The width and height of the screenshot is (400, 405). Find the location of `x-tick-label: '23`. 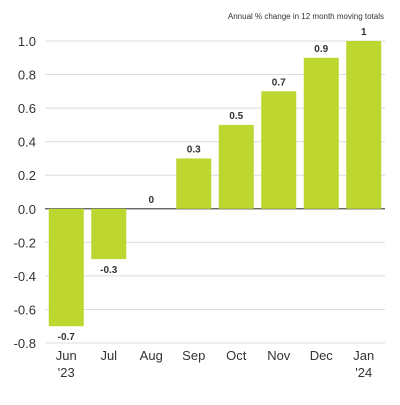

x-tick-label: '23 is located at coordinates (66, 372).